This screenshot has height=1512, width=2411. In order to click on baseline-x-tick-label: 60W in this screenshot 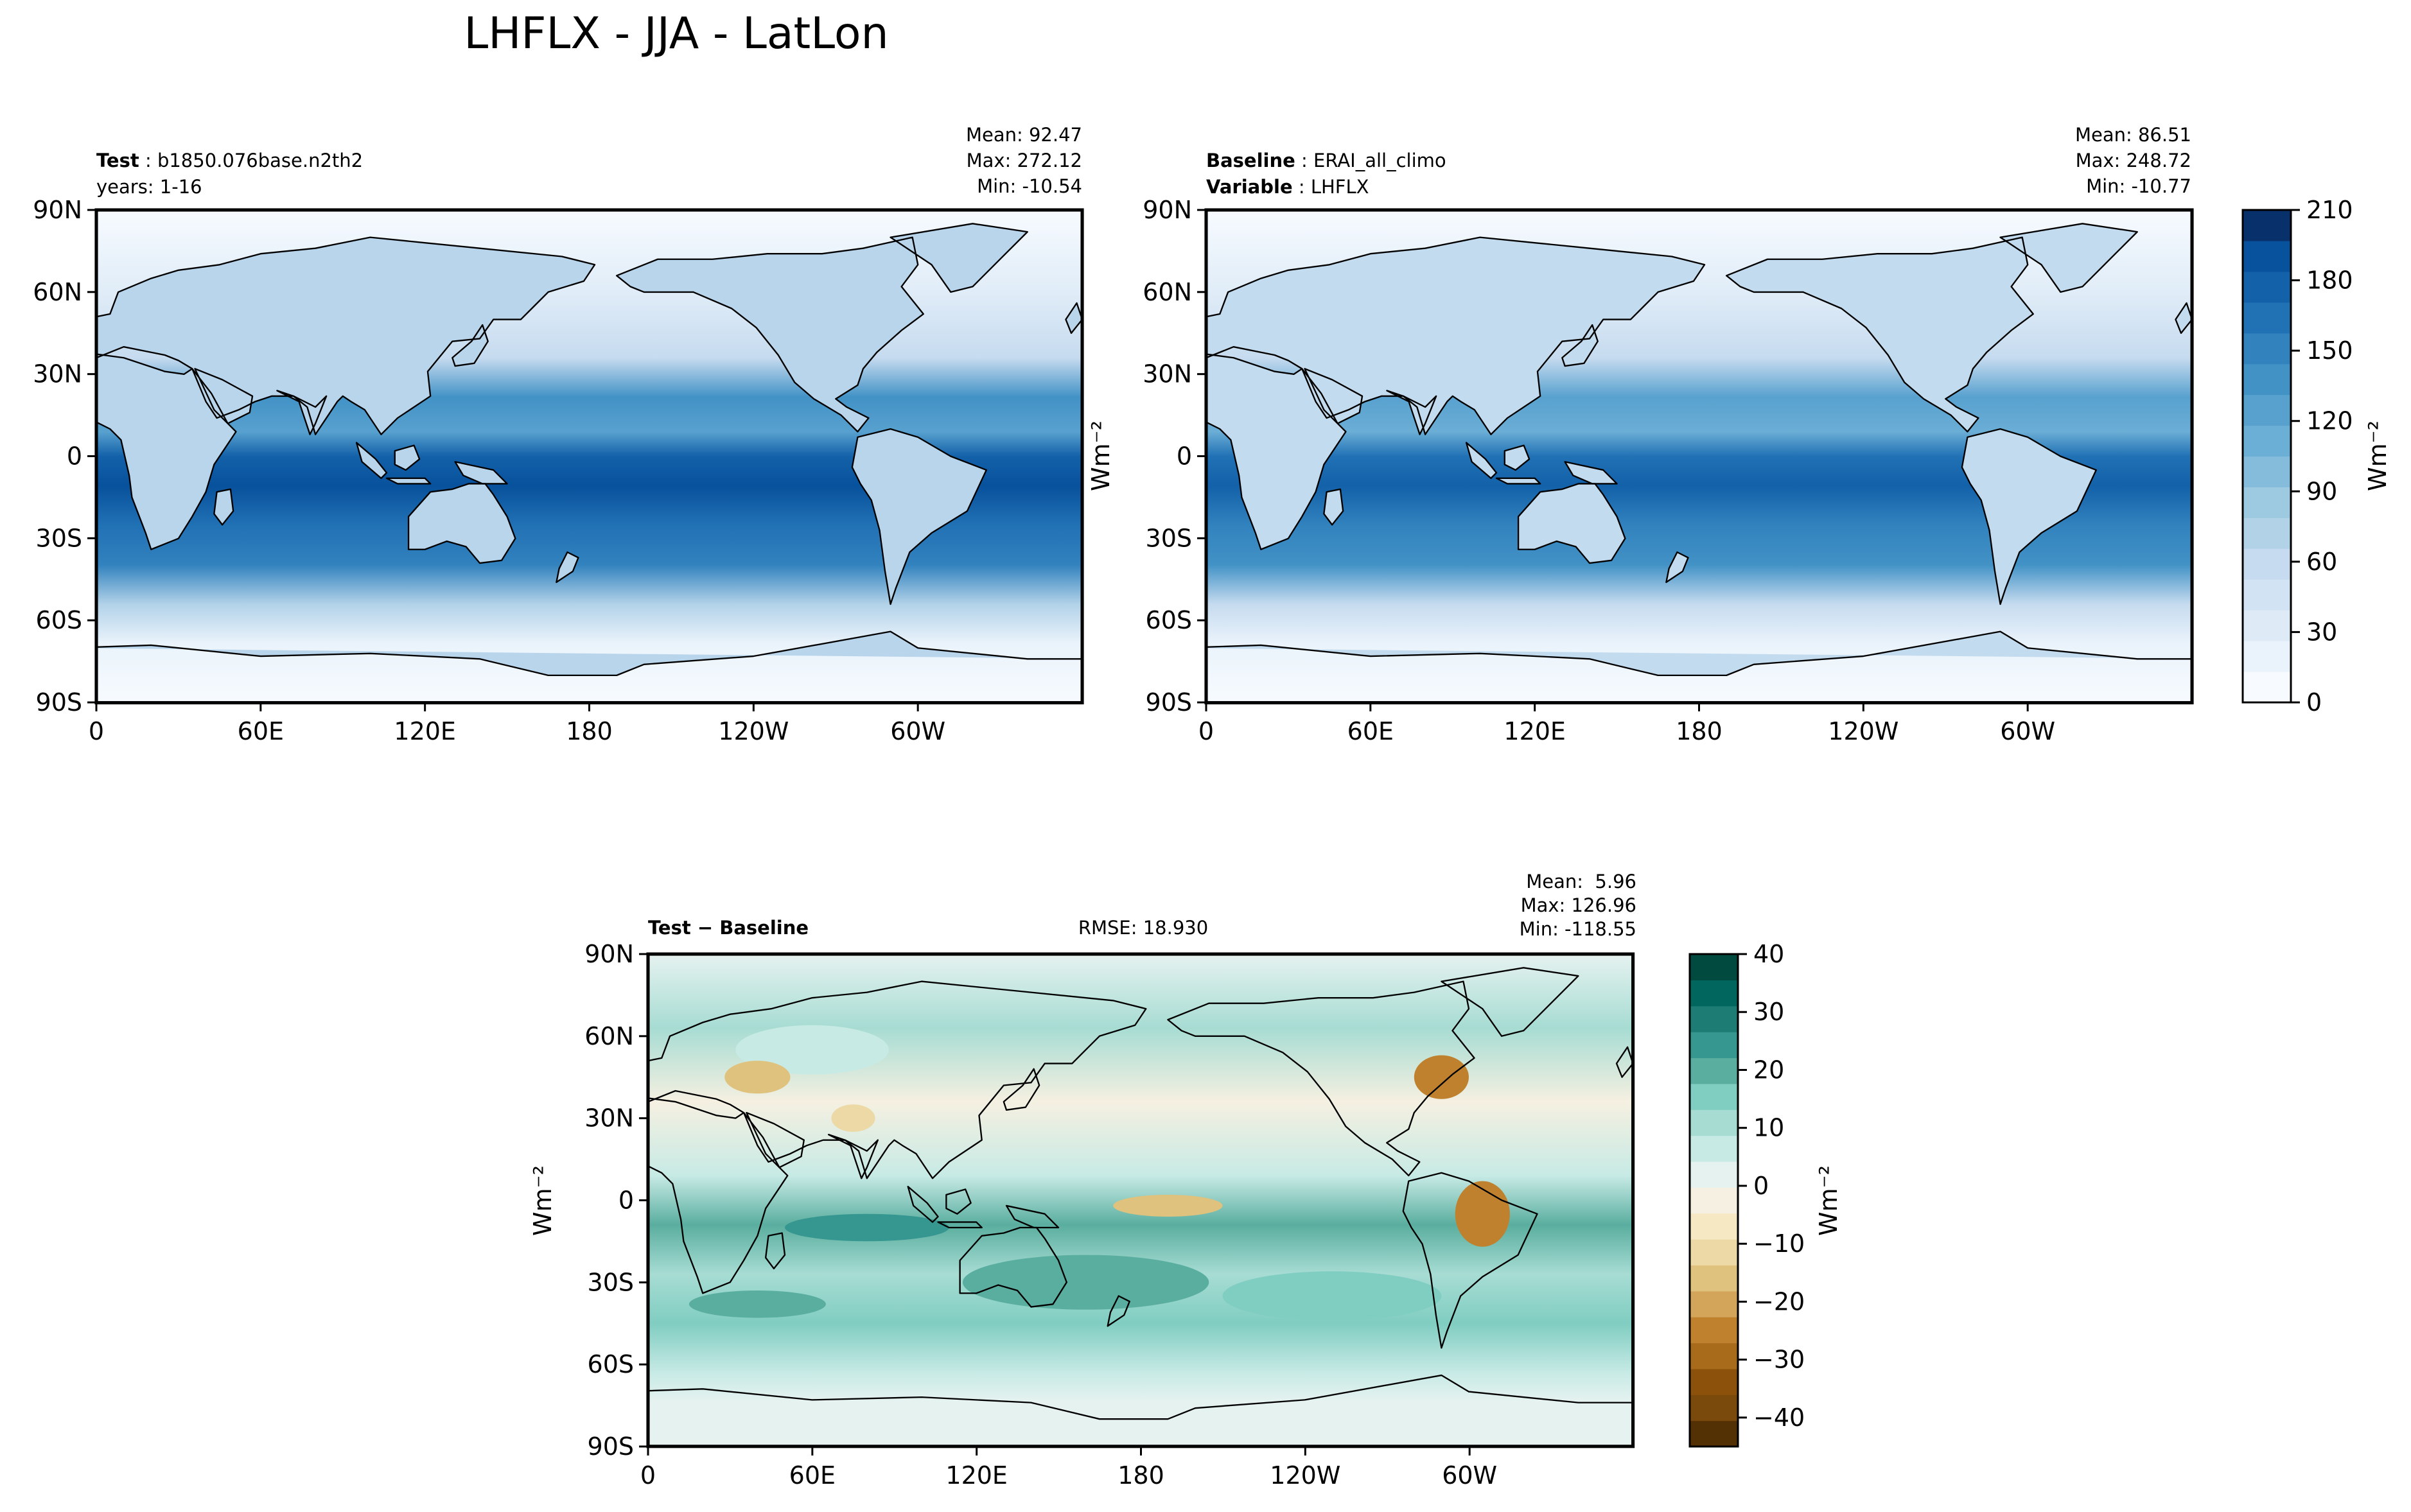, I will do `click(2028, 731)`.